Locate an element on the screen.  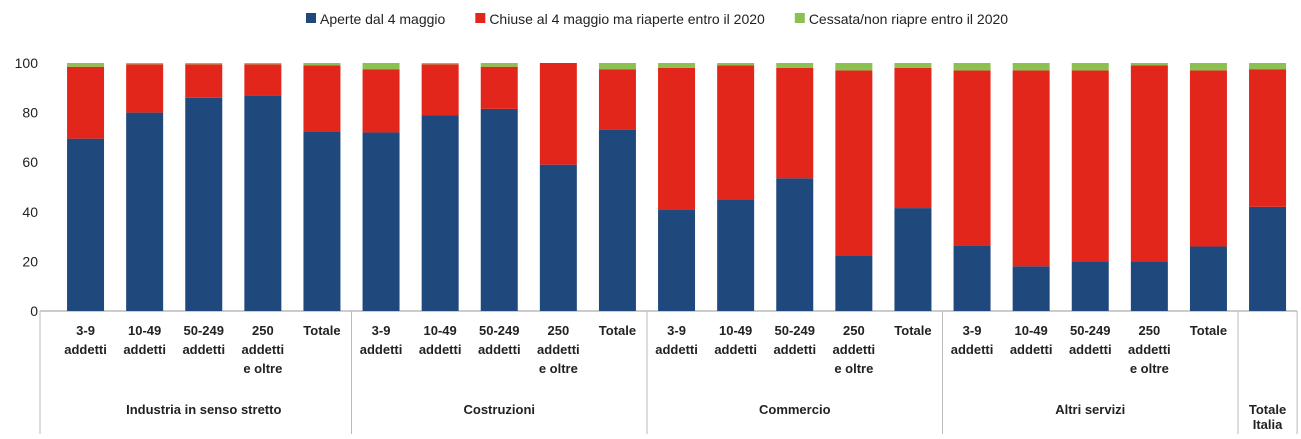
y-tick-label: 60 is located at coordinates (30, 162).